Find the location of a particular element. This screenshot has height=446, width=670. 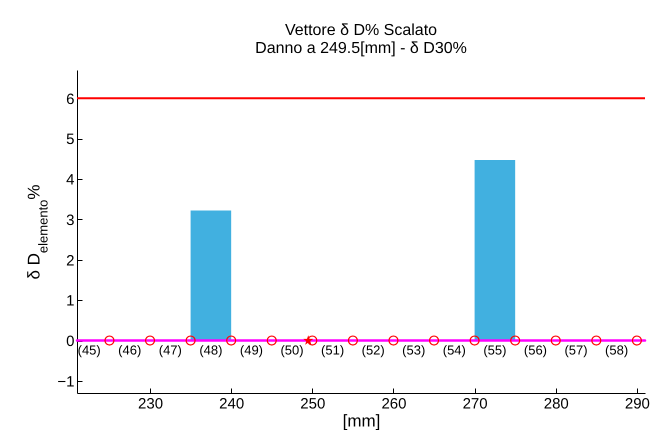

annotation: (50) is located at coordinates (292, 350).